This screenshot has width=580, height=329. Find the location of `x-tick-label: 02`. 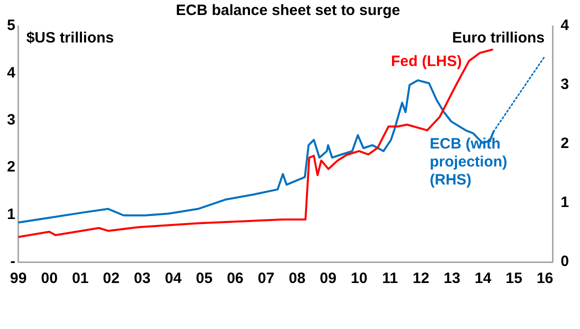

x-tick-label: 02 is located at coordinates (111, 279).